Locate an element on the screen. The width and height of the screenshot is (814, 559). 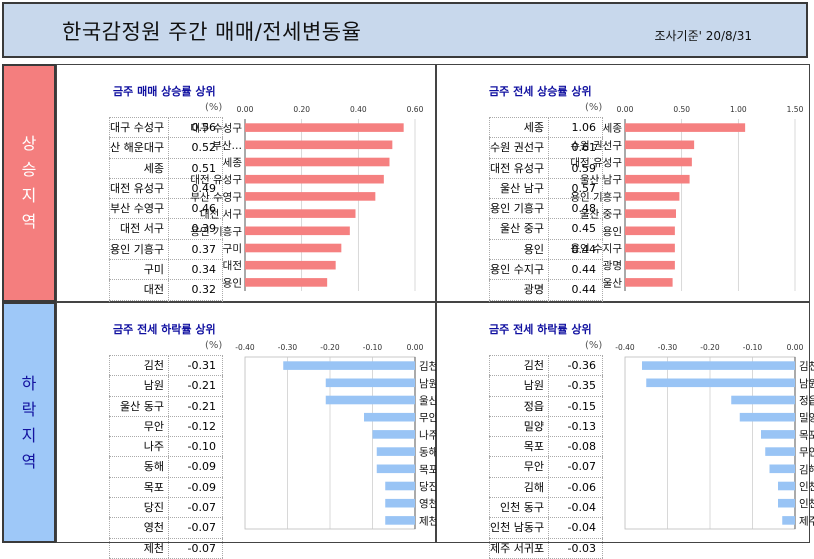
category-label: 용인 기흥구 is located at coordinates (216, 231).